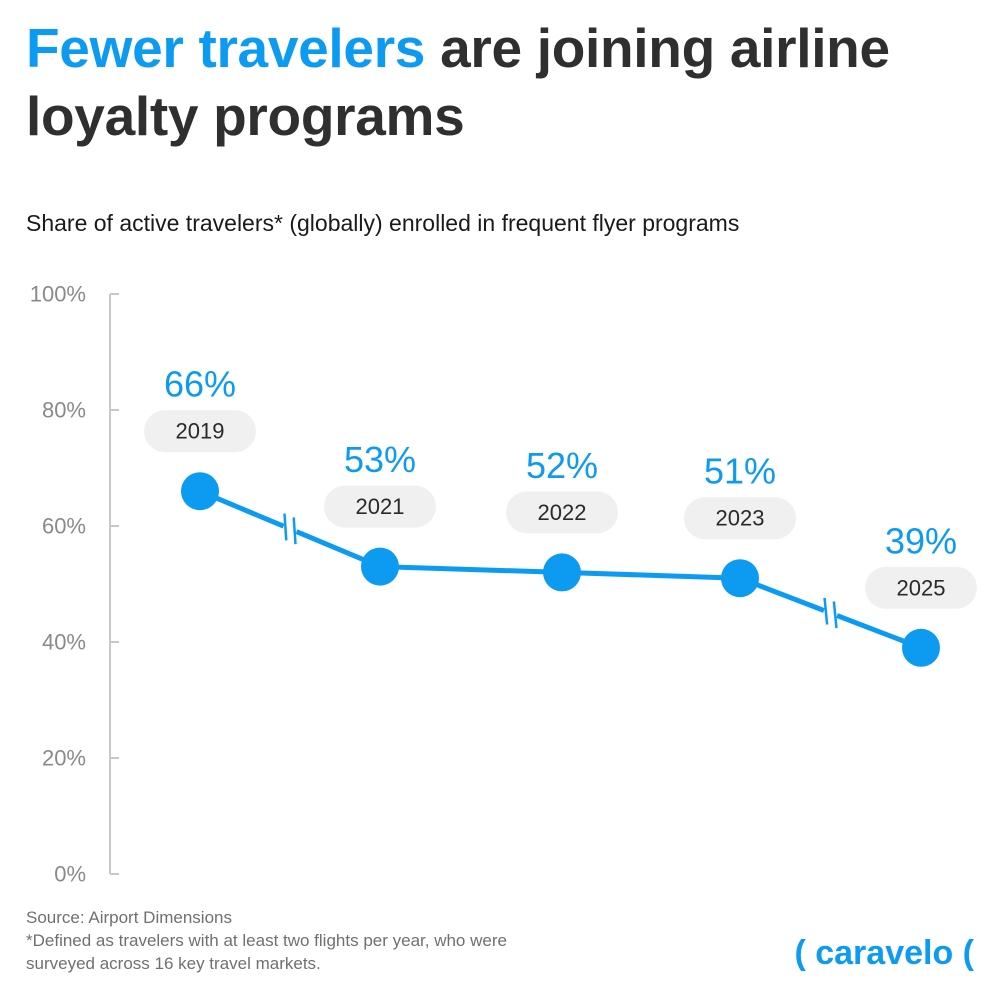 This screenshot has height=1000, width=1000. Describe the element at coordinates (173, 963) in the screenshot. I see `footnote-line-2: surveyed across 16 key travel markets.` at that location.